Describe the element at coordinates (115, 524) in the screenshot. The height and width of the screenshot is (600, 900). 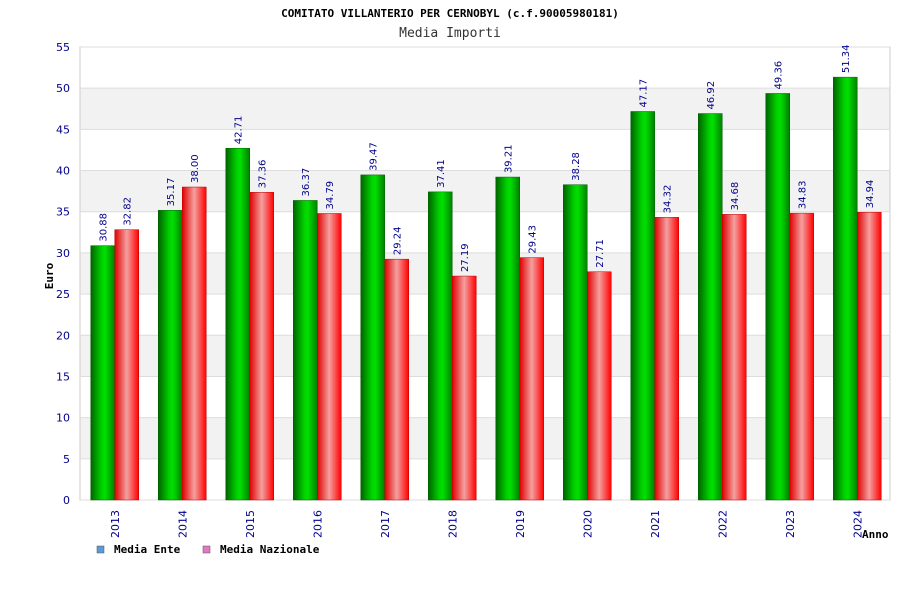
I see `x-tick-label: 2013` at that location.